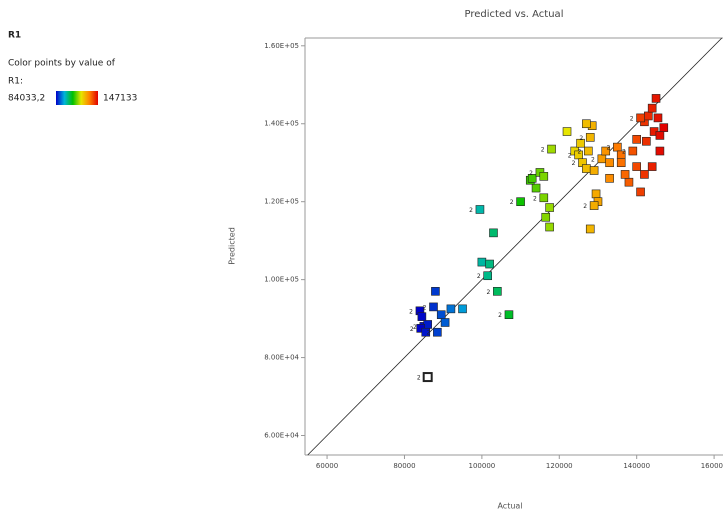 This screenshot has height=511, width=723. What do you see at coordinates (281, 202) in the screenshot?
I see `y-tick-label: 1.20E+05` at bounding box center [281, 202].